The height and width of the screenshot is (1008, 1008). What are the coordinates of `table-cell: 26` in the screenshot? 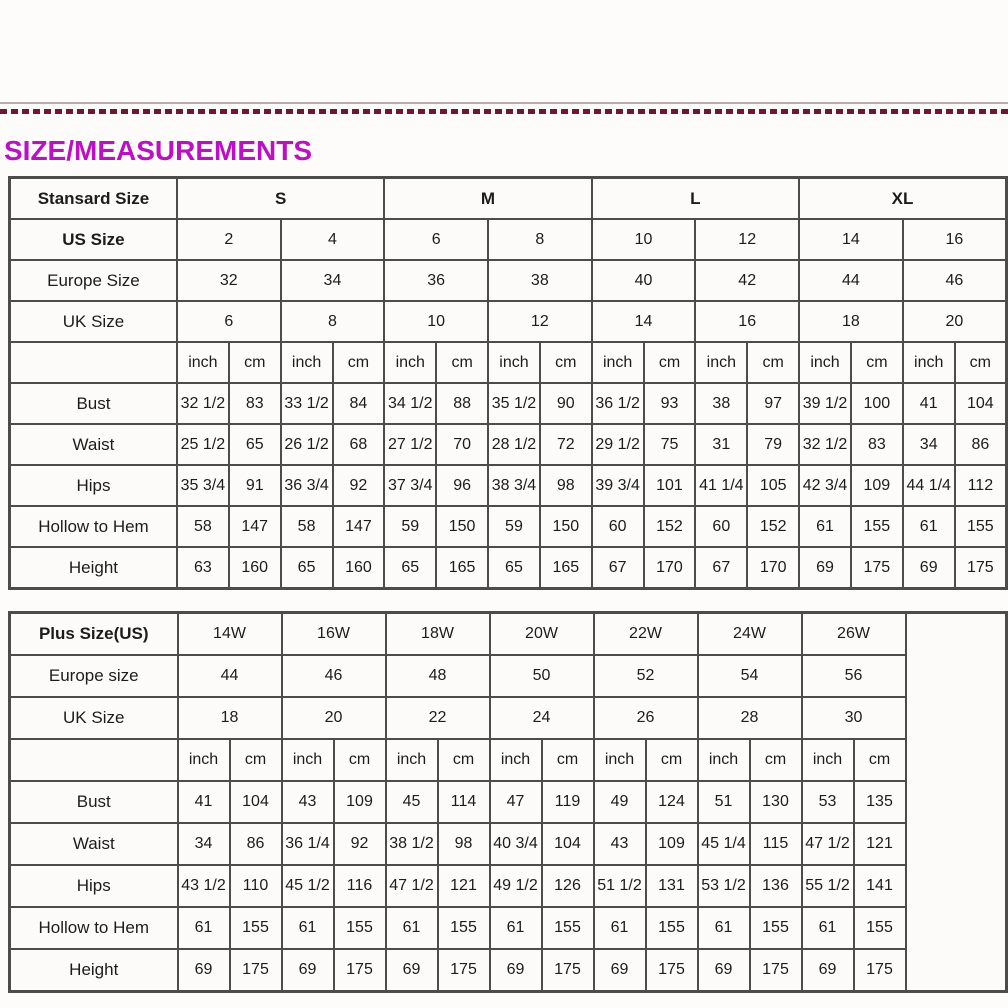 It's located at (645, 718).